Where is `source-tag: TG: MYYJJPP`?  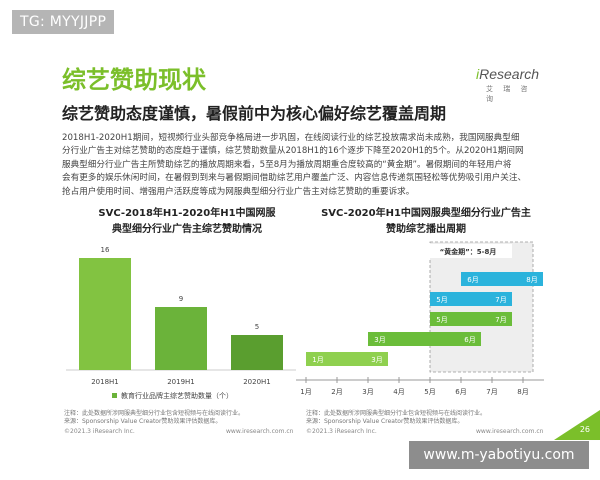
source-tag: TG: MYYJJPP is located at coordinates (63, 22).